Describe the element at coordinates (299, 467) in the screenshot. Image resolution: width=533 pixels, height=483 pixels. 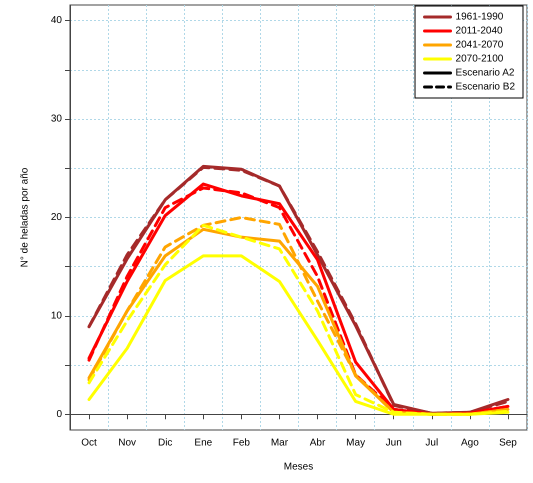
I see `x-axis-title: Meses` at that location.